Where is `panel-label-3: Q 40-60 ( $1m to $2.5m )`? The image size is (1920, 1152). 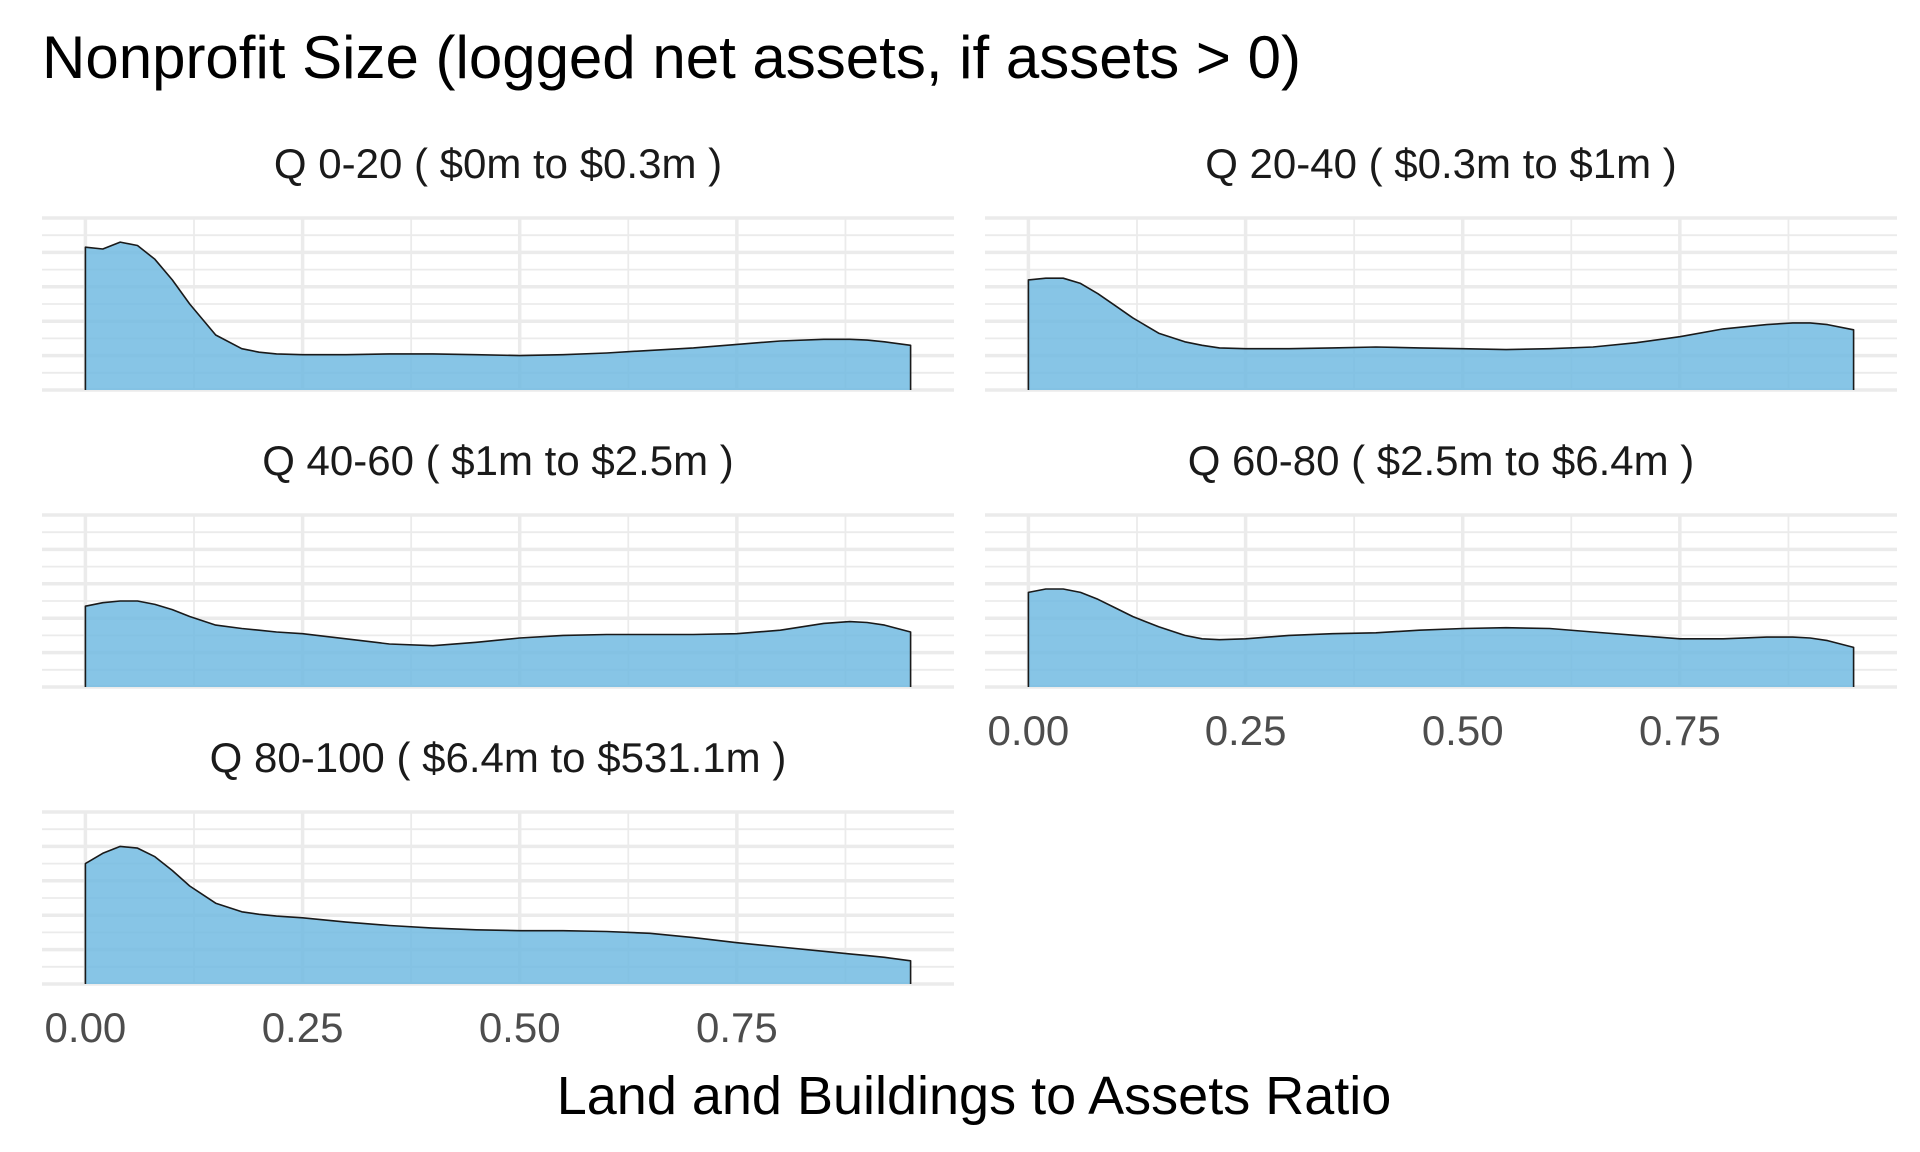
panel-label-3: Q 40-60 ( $1m to $2.5m ) is located at coordinates (498, 460).